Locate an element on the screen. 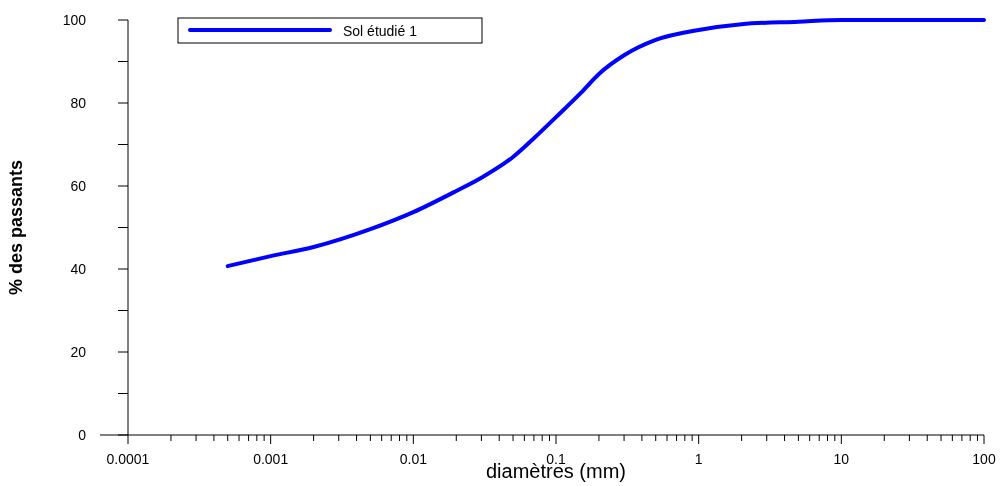 Image resolution: width=1003 pixels, height=486 pixels. y-tick-label: 20 is located at coordinates (78, 352).